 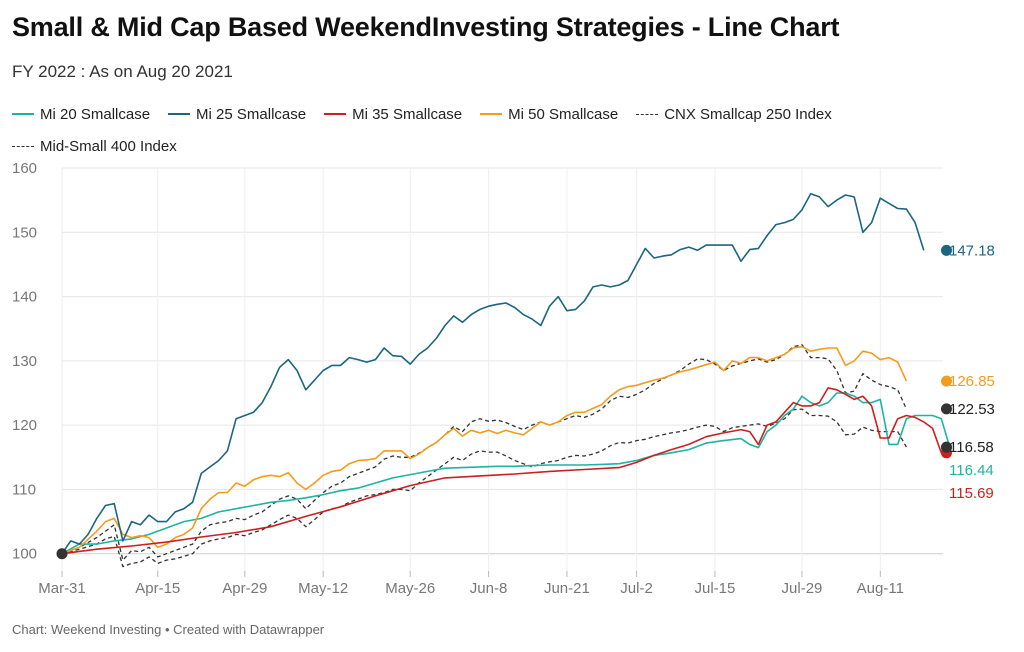 What do you see at coordinates (410, 588) in the screenshot?
I see `x-tick-label: May-26` at bounding box center [410, 588].